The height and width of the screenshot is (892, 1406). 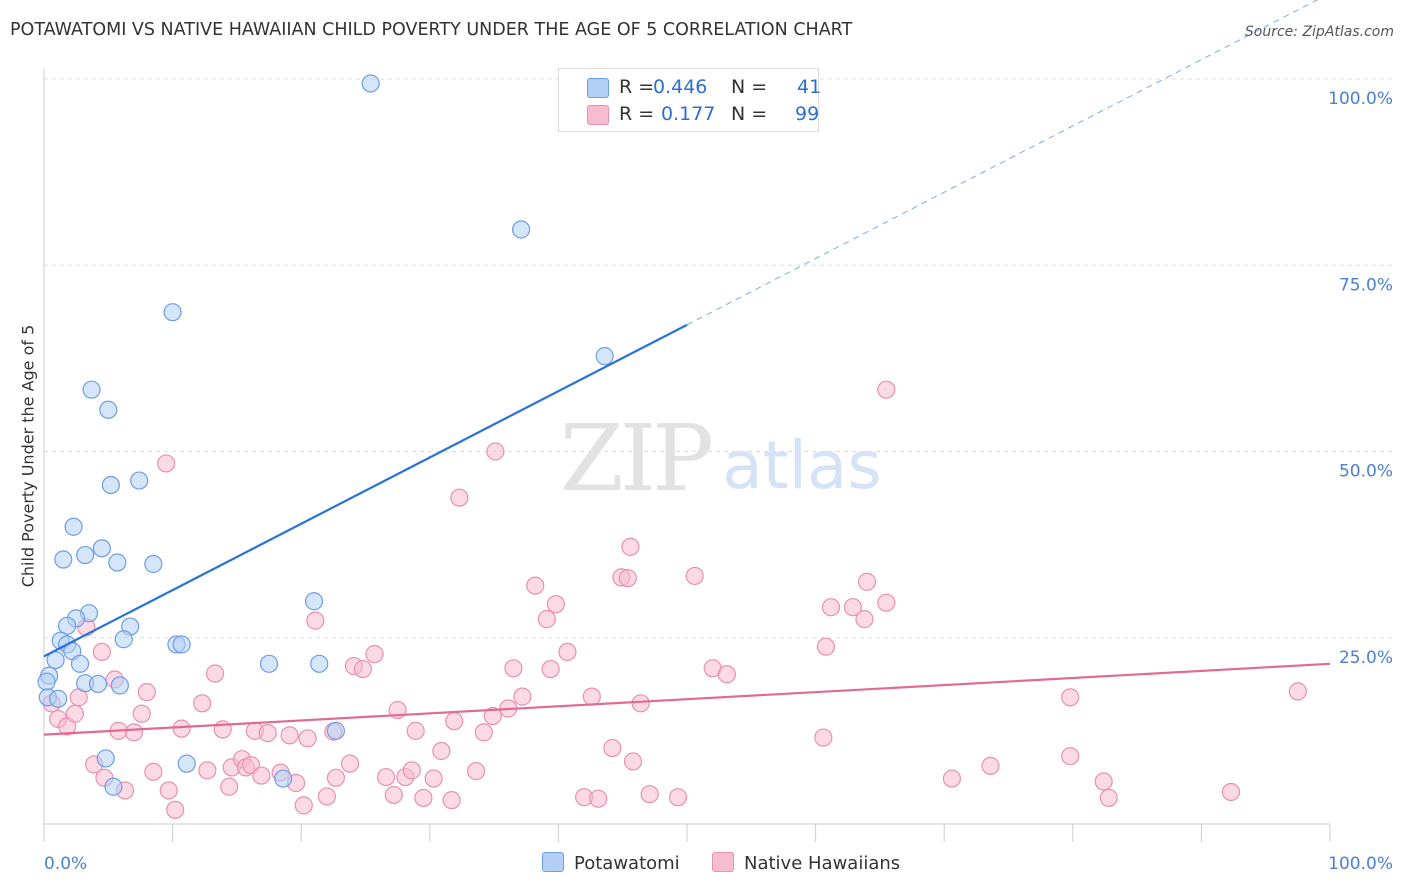 What do you see at coordinates (598, 88) in the screenshot?
I see `blue-swatch-icon` at bounding box center [598, 88].